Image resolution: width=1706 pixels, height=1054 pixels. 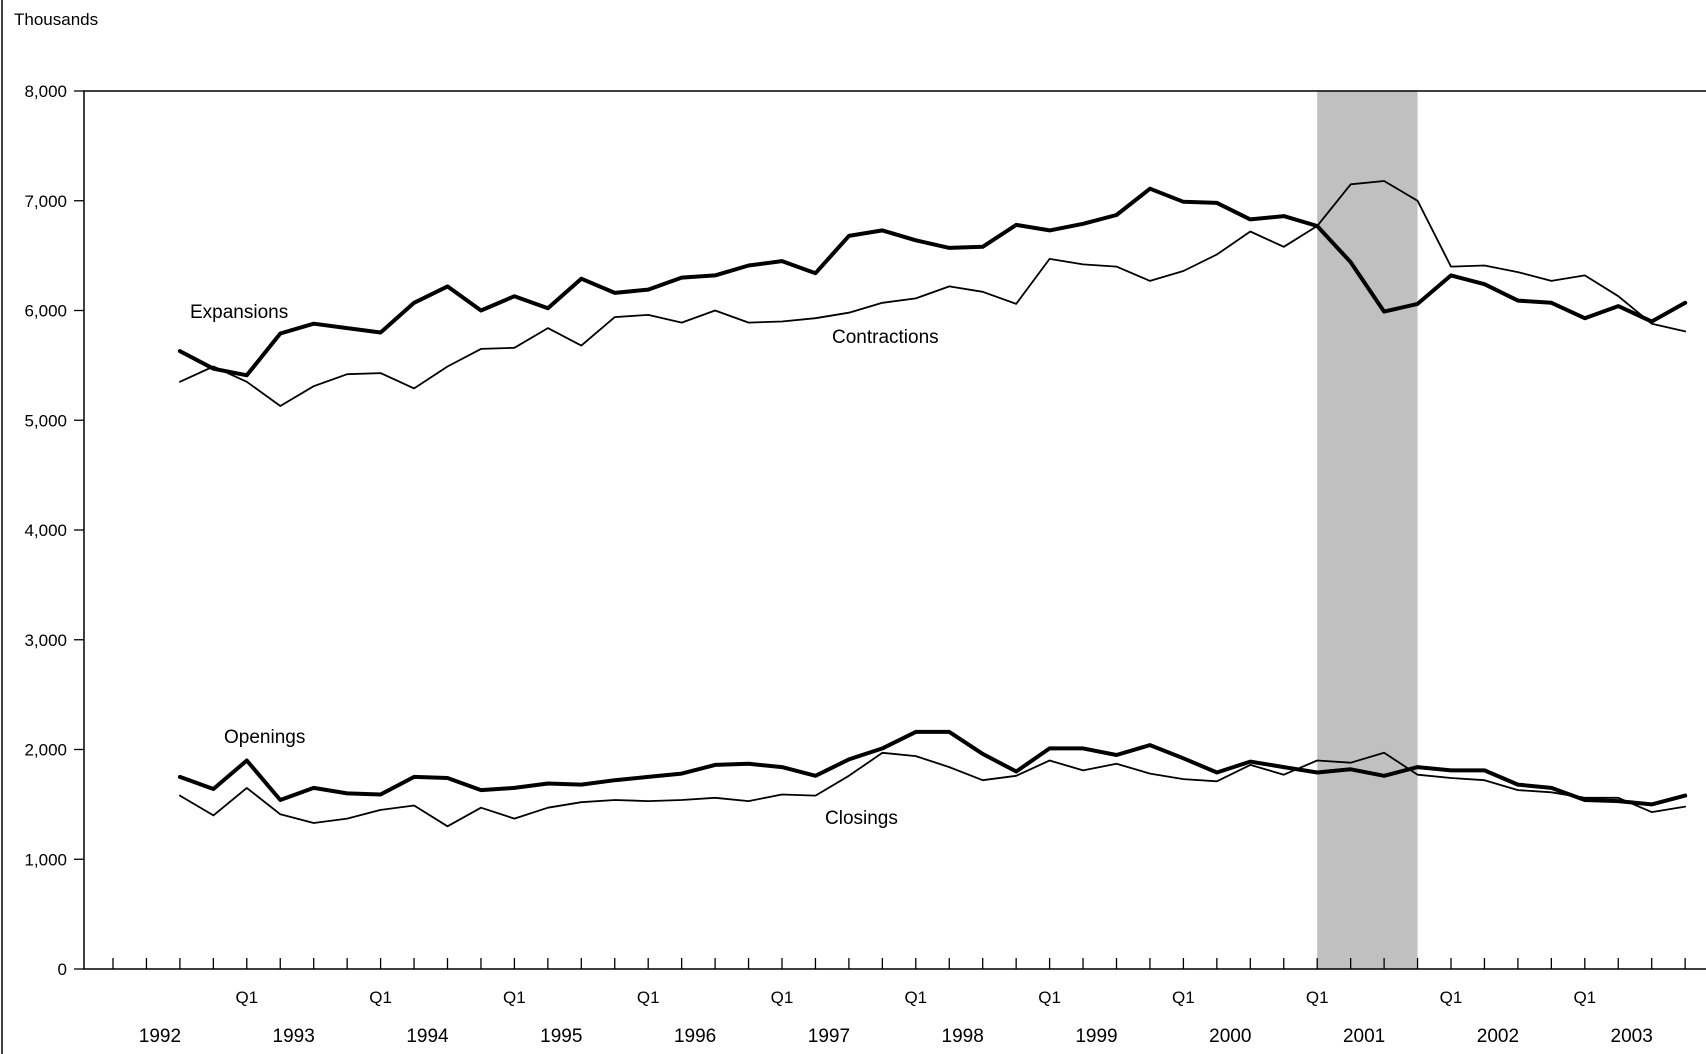 What do you see at coordinates (45, 420) in the screenshot?
I see `y-tick-label: 5,000` at bounding box center [45, 420].